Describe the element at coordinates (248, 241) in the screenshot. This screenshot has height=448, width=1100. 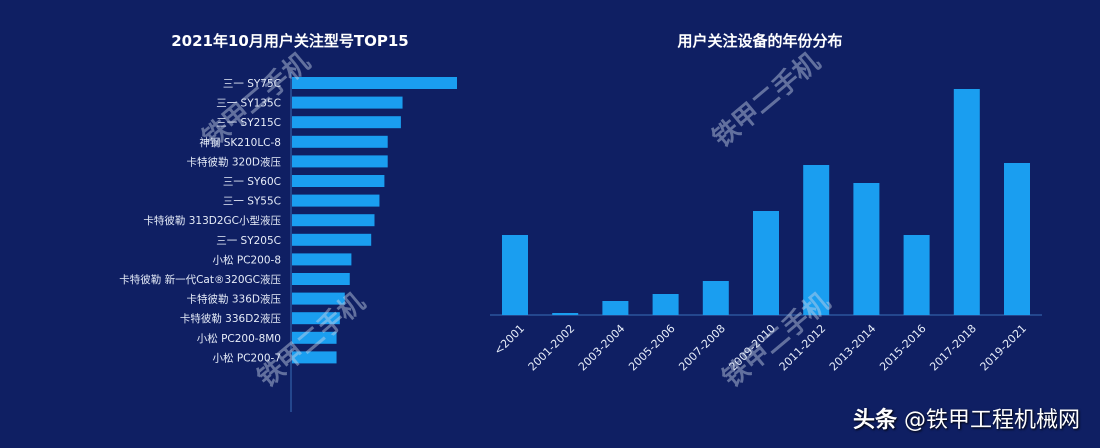
I see `category-label: 三一 SY205C` at that location.